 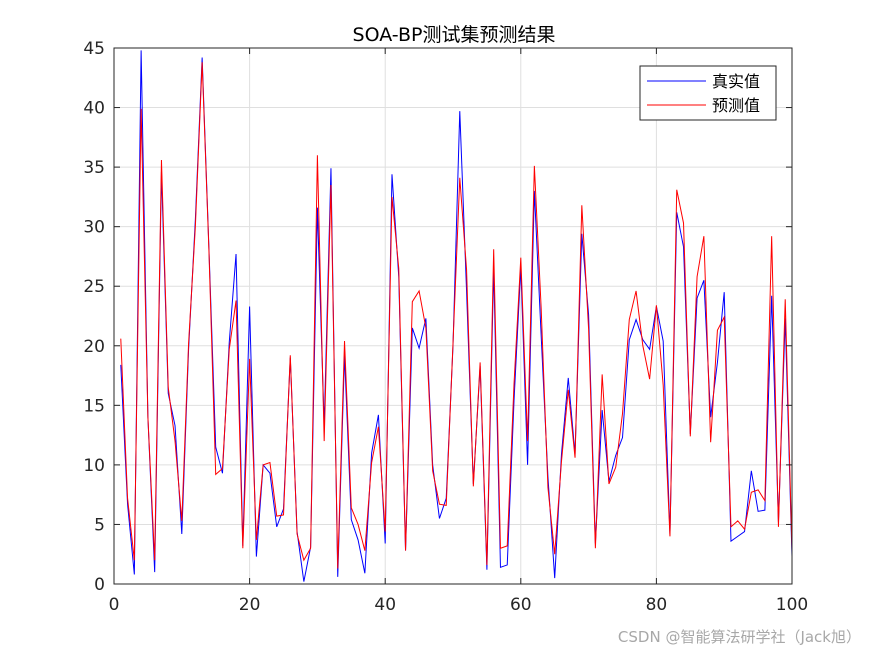 What do you see at coordinates (94, 109) in the screenshot?
I see `y-tick-label: 40` at bounding box center [94, 109].